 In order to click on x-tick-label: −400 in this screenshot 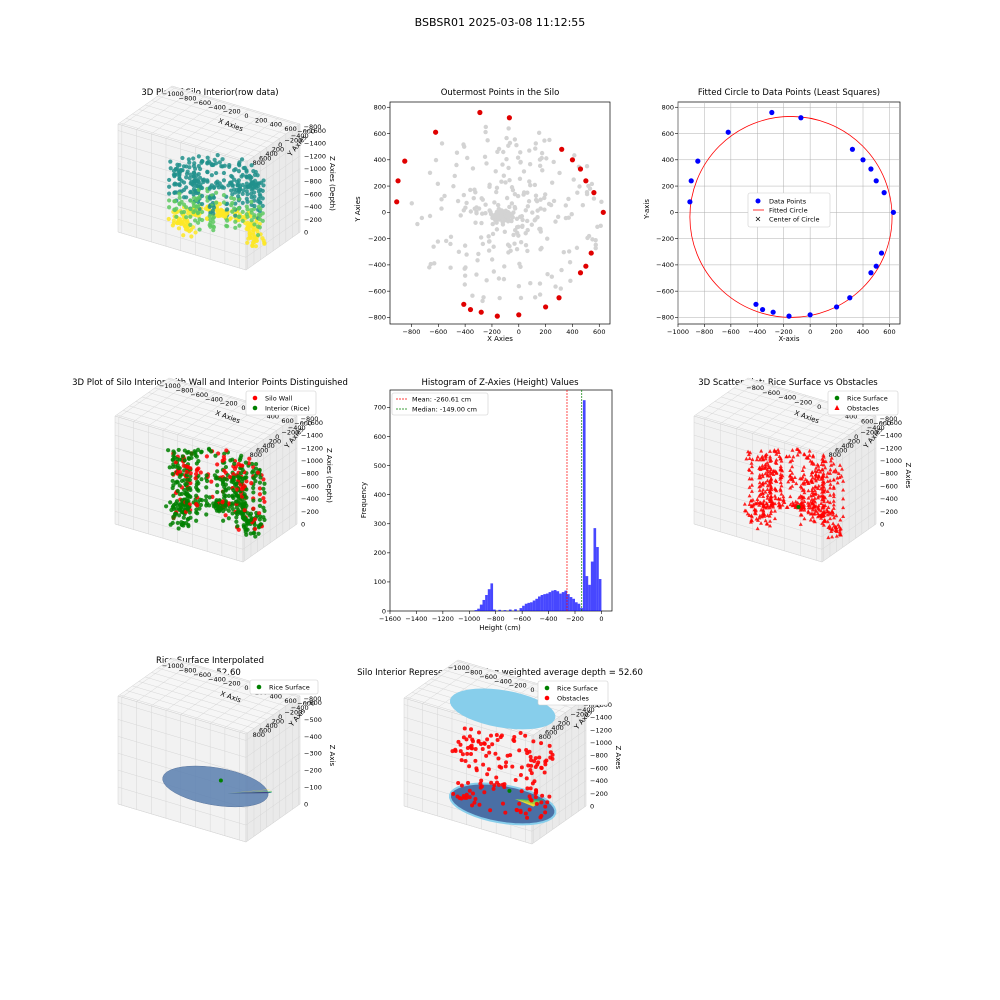, I will do `click(465, 332)`.